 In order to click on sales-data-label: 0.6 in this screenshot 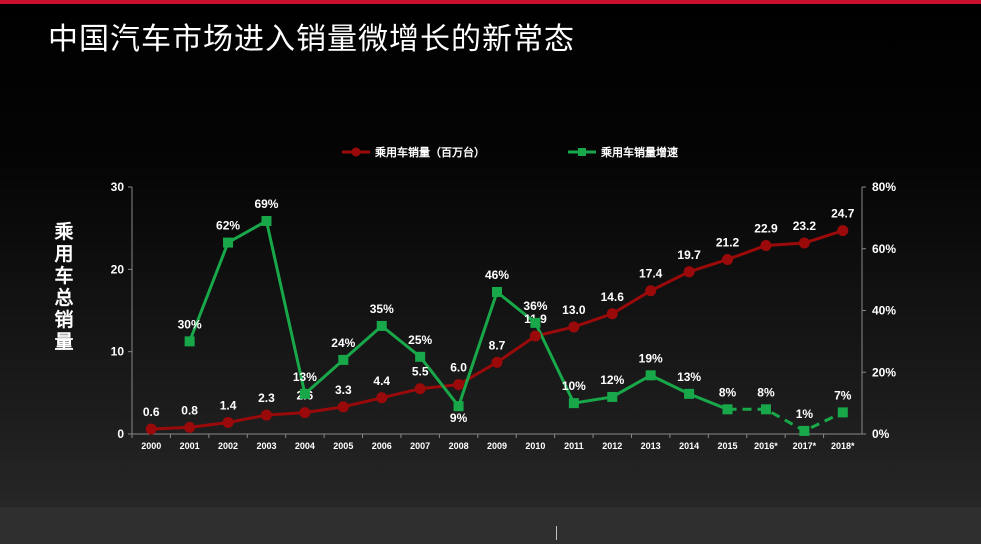, I will do `click(151, 412)`.